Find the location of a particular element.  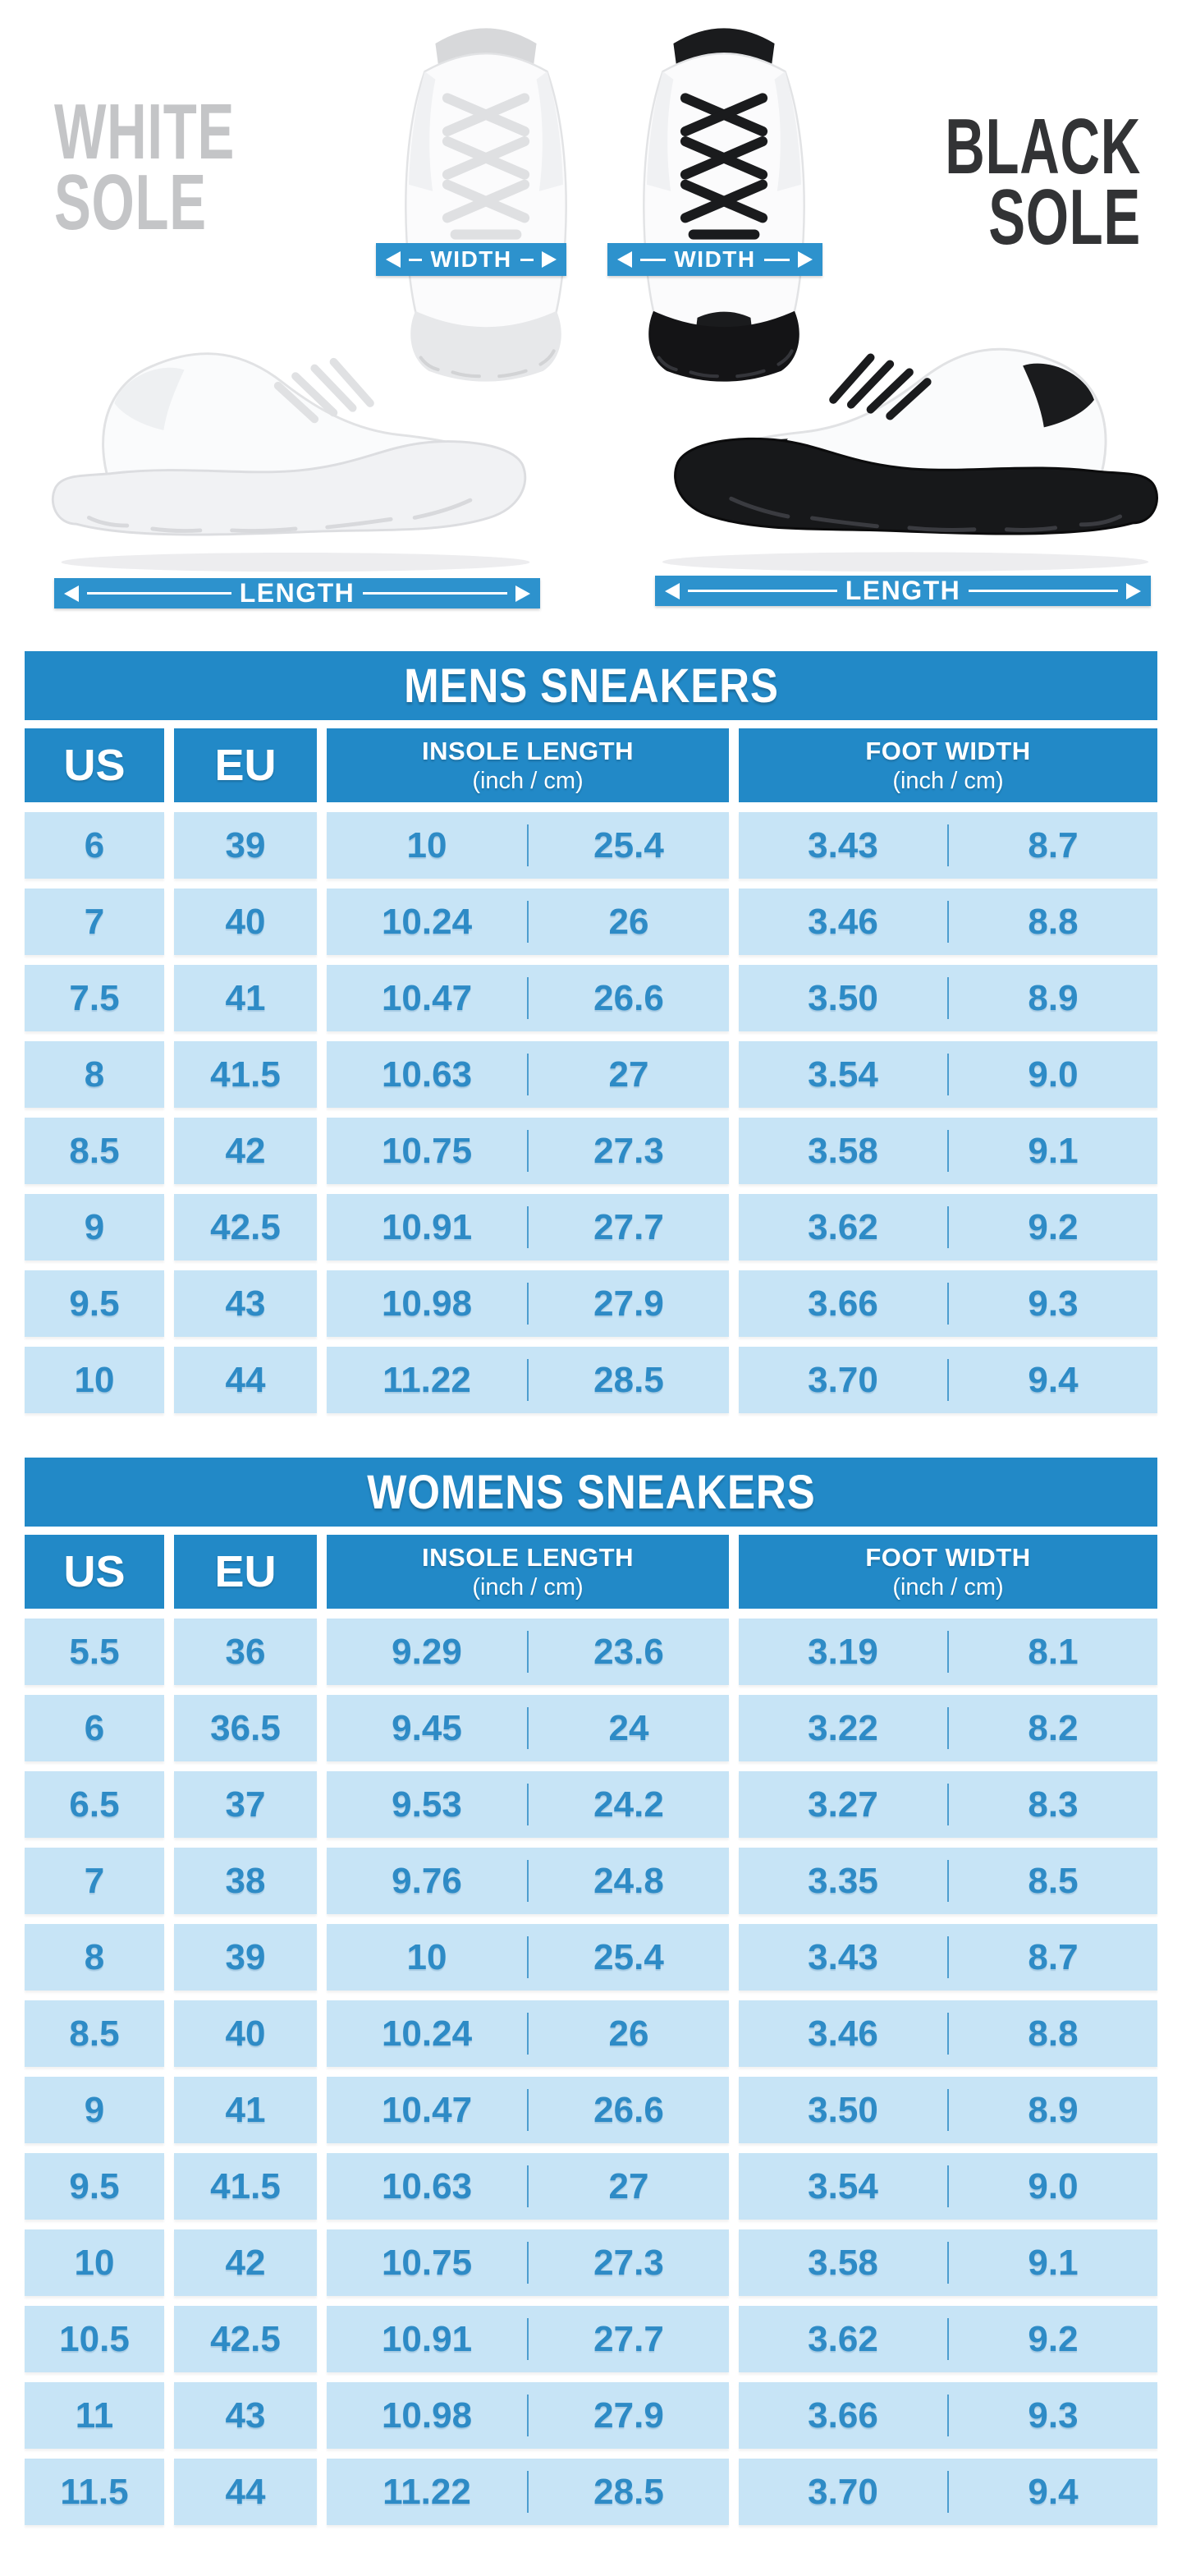

white-sole-line1: WHITE is located at coordinates (144, 132).